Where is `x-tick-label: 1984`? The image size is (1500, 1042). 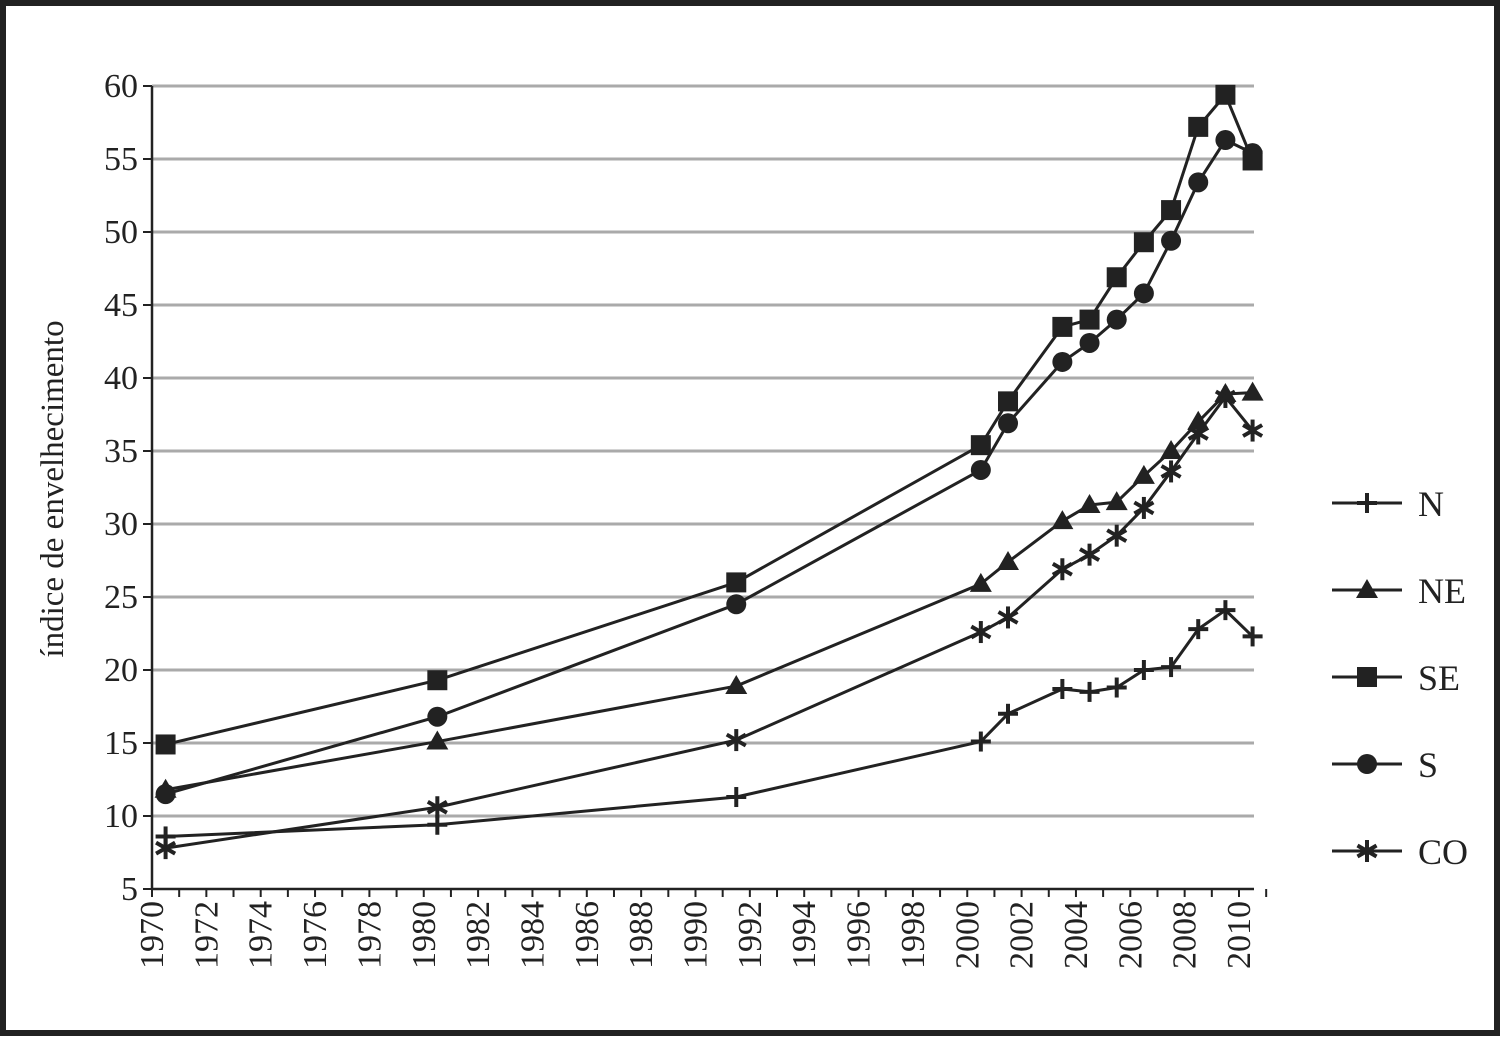 x-tick-label: 1984 is located at coordinates (532, 935).